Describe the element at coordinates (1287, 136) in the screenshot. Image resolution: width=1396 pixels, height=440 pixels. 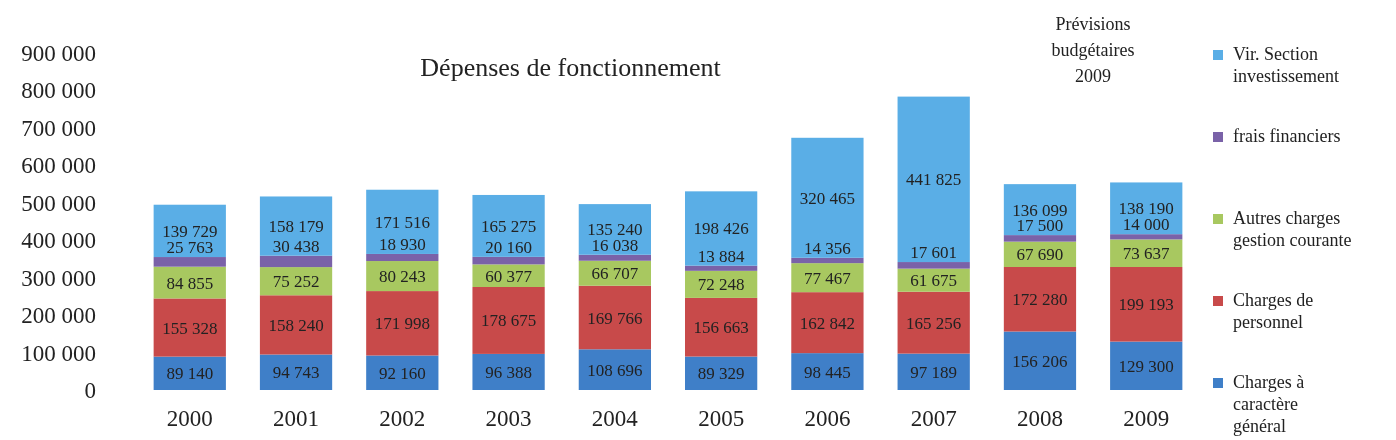
I see `legend-label: frais financiers` at that location.